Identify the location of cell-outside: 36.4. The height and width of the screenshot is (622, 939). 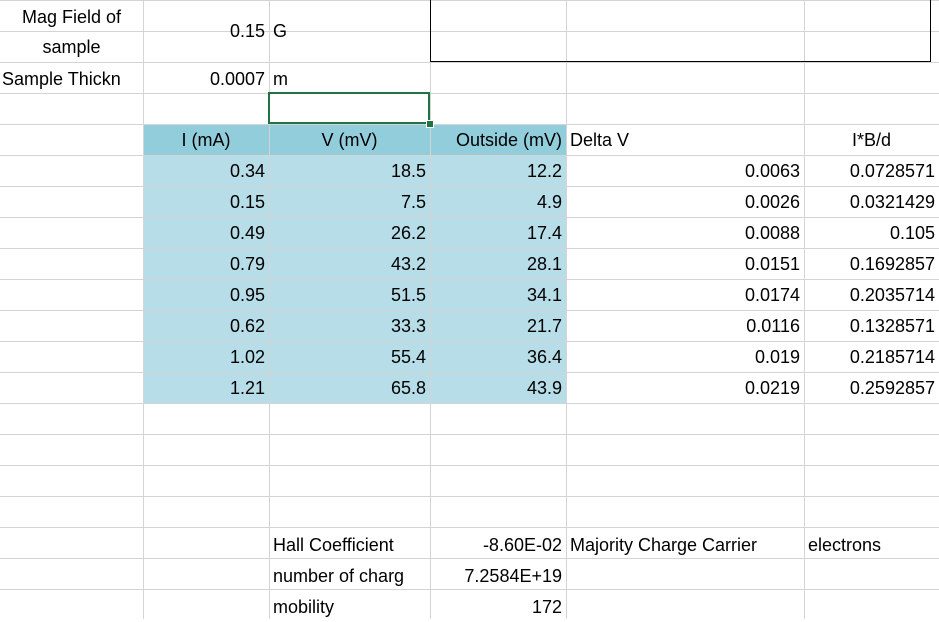
(544, 357).